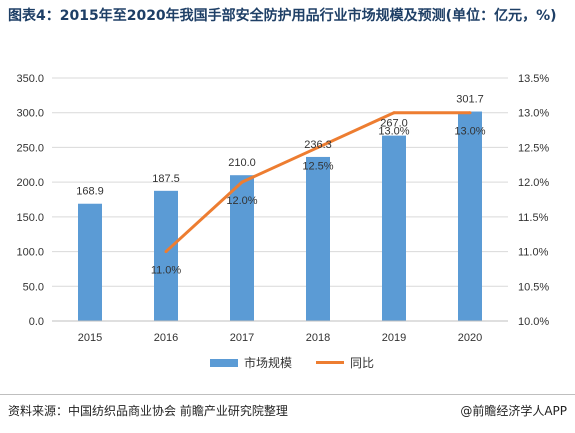  I want to click on x-tick-label: 2015, so click(90, 338).